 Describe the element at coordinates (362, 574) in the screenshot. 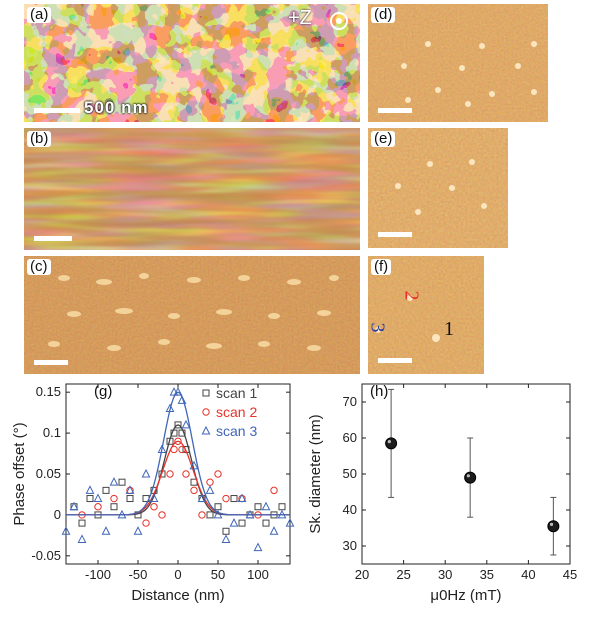

I see `chart-h-x-tick-label: 20` at that location.